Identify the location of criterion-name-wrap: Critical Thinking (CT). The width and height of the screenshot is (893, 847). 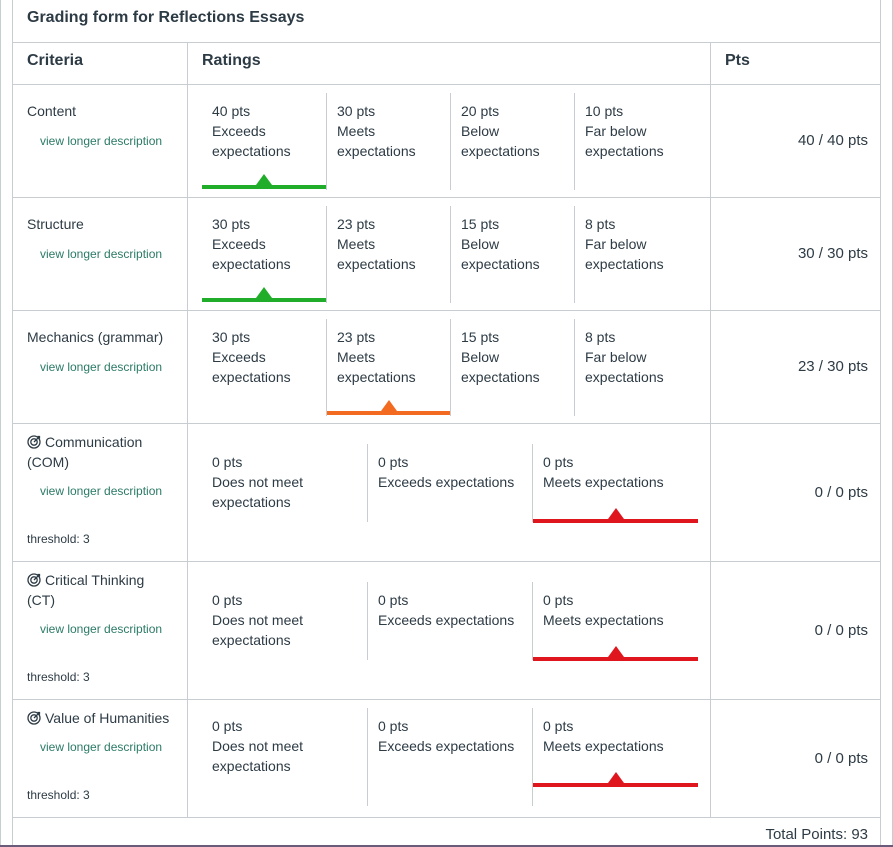
(100, 590).